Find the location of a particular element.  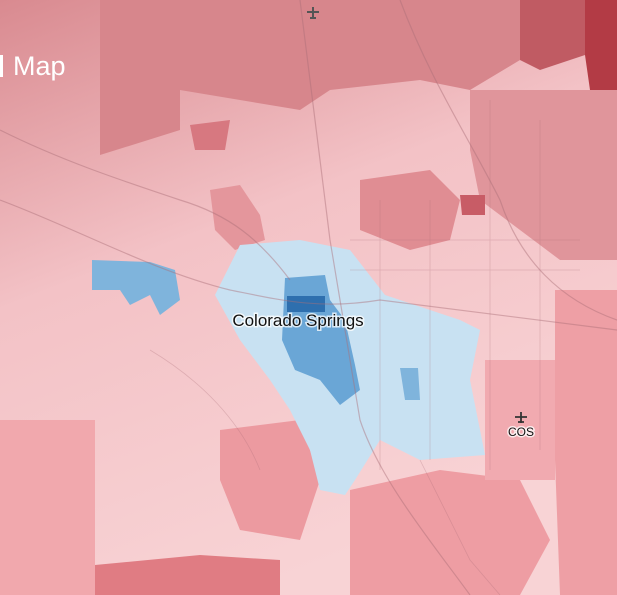

road is located at coordinates (145, 205).